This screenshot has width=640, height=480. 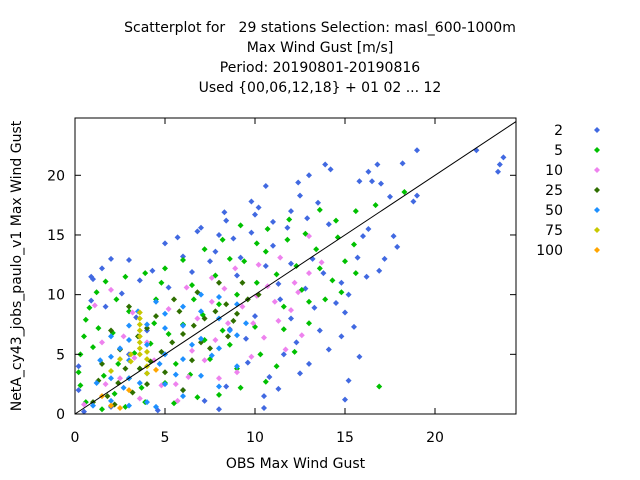 What do you see at coordinates (554, 191) in the screenshot?
I see `legend-label: 25` at bounding box center [554, 191].